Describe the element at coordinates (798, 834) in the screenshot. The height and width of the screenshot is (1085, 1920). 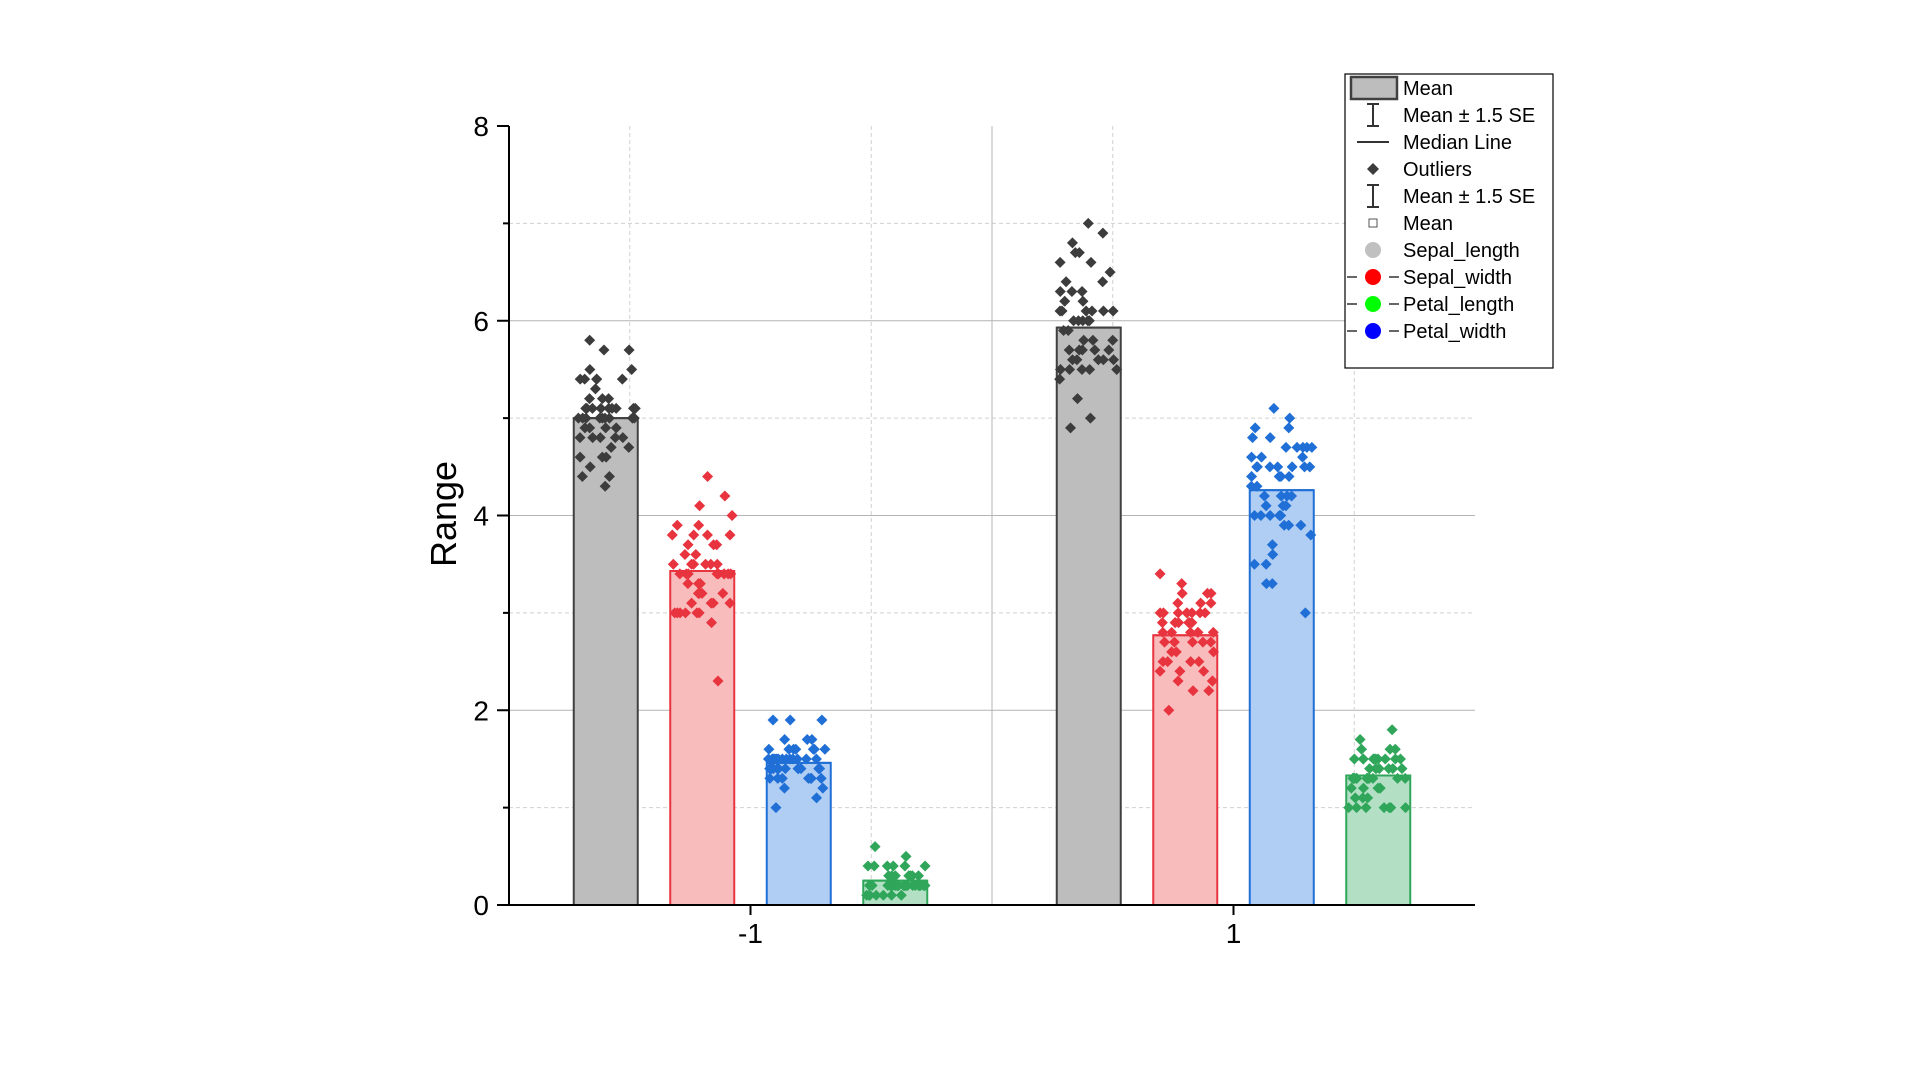
I see `bar` at that location.